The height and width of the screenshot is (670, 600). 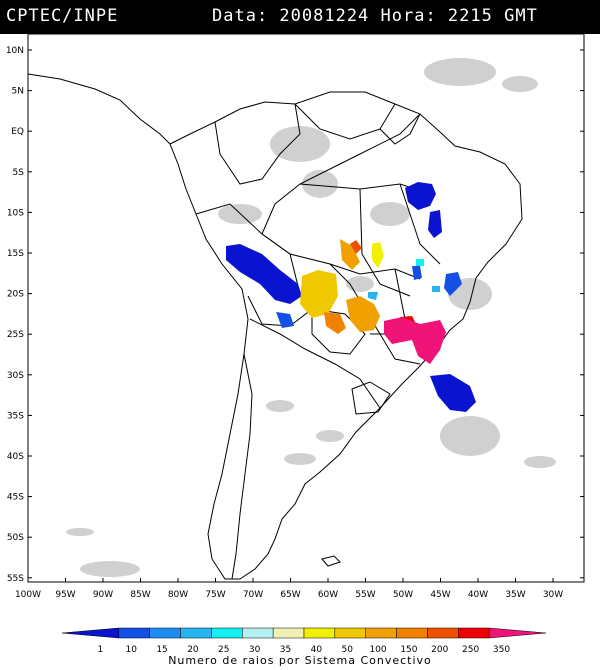 I want to click on legend-value: 1, so click(x=100, y=650).